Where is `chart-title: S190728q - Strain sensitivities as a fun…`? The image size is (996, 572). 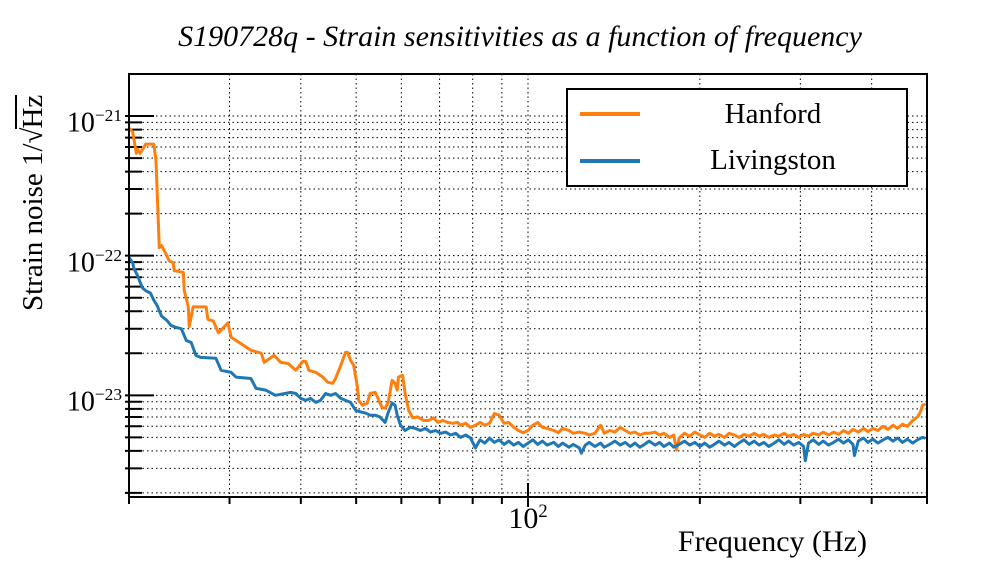
chart-title: S190728q - Strain sensitivities as a fun… is located at coordinates (520, 36).